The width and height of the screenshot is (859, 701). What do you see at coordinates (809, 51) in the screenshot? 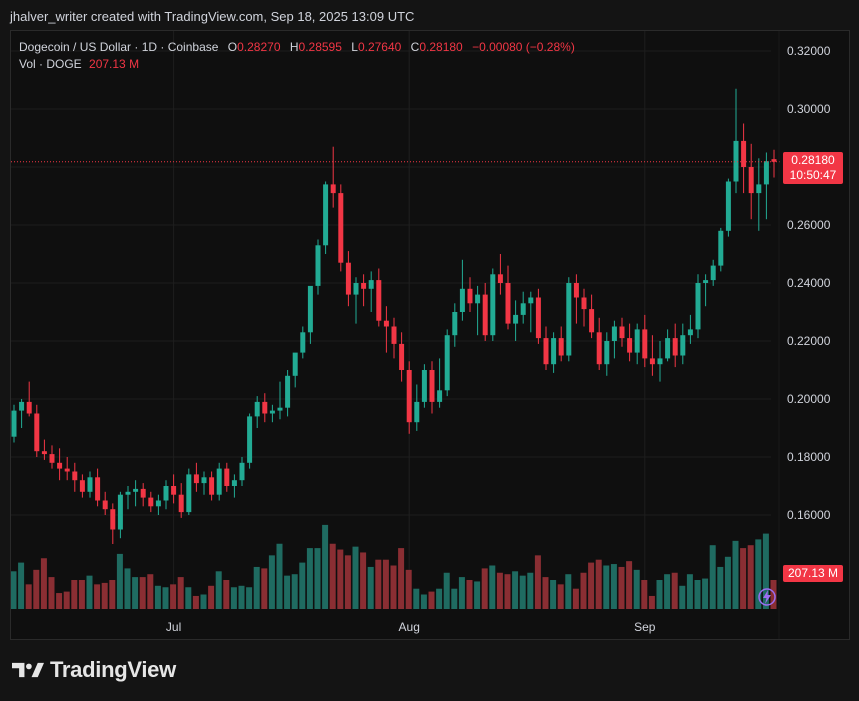
I see `y-tick-label: 0.32000` at bounding box center [809, 51].